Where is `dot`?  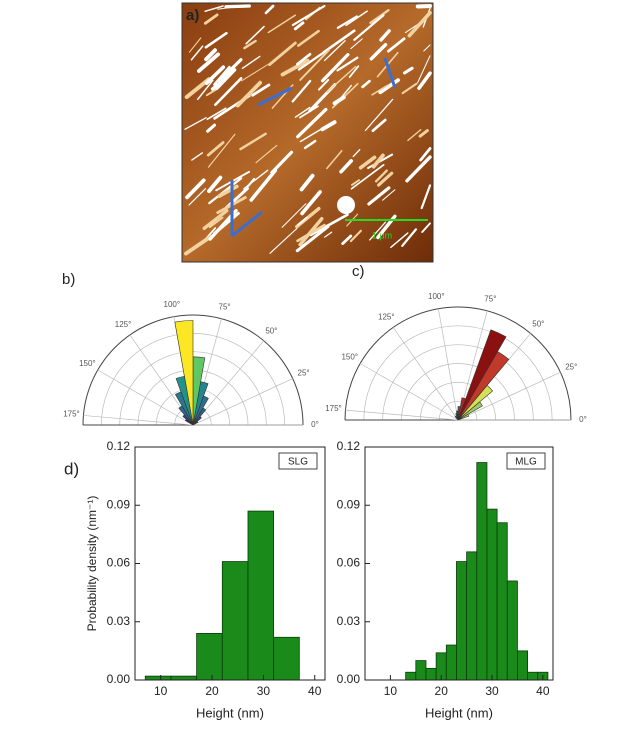 dot is located at coordinates (346, 205).